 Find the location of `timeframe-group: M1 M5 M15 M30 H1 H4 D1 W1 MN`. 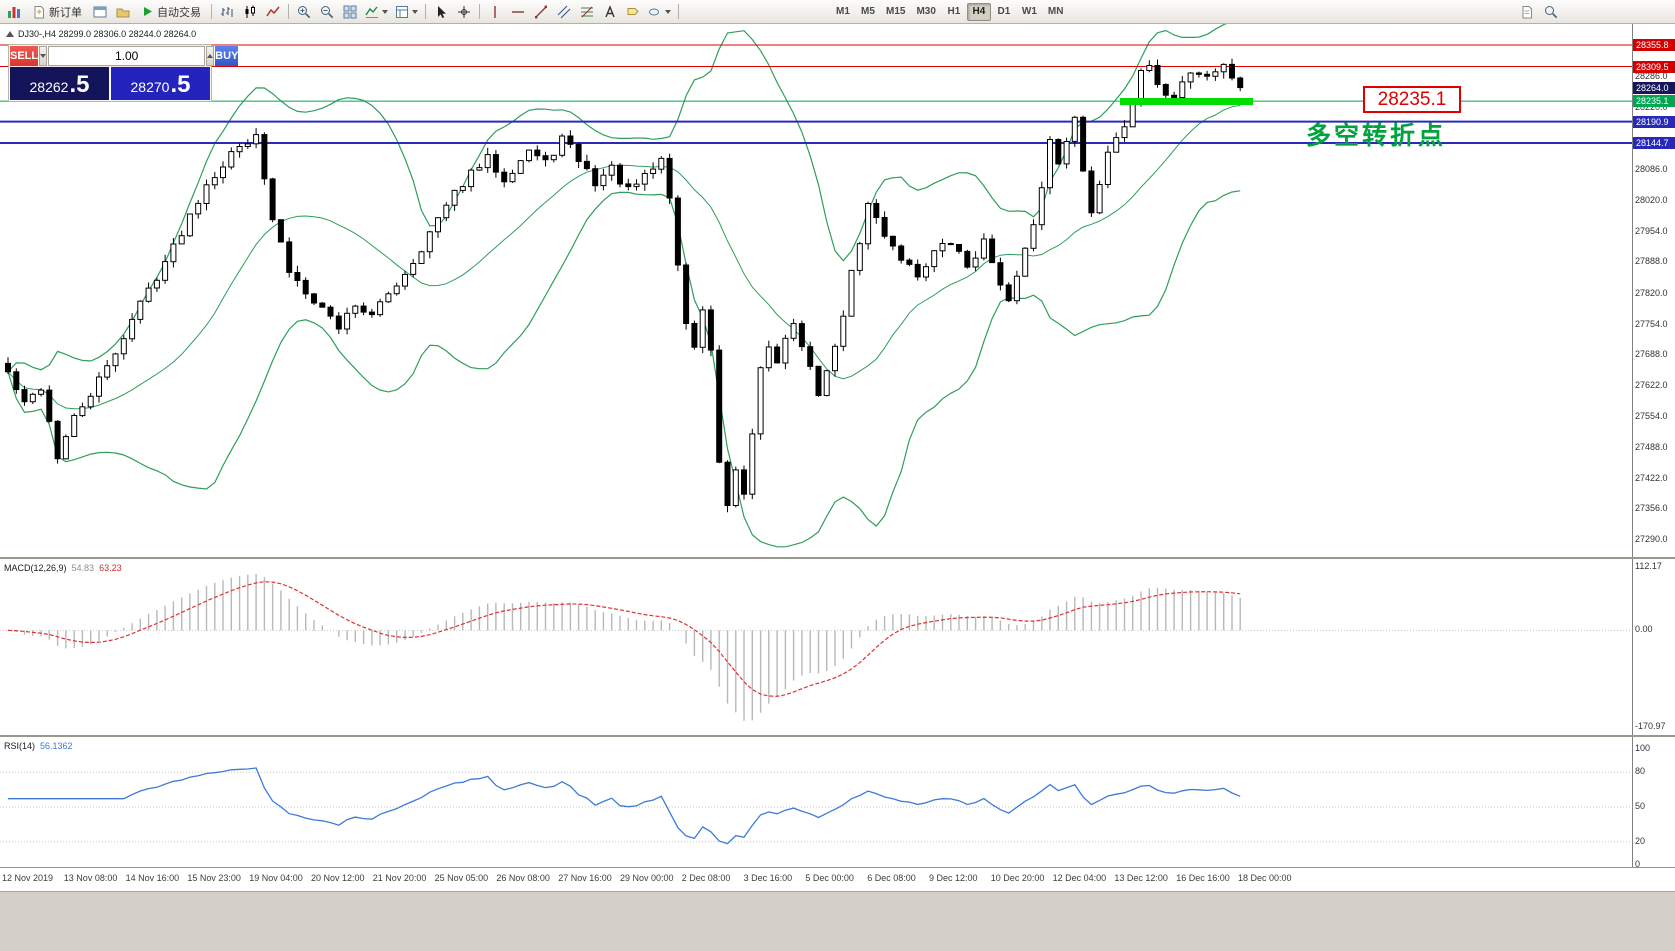

timeframe-group: M1 M5 M15 M30 H1 H4 D1 W1 MN is located at coordinates (949, 11).